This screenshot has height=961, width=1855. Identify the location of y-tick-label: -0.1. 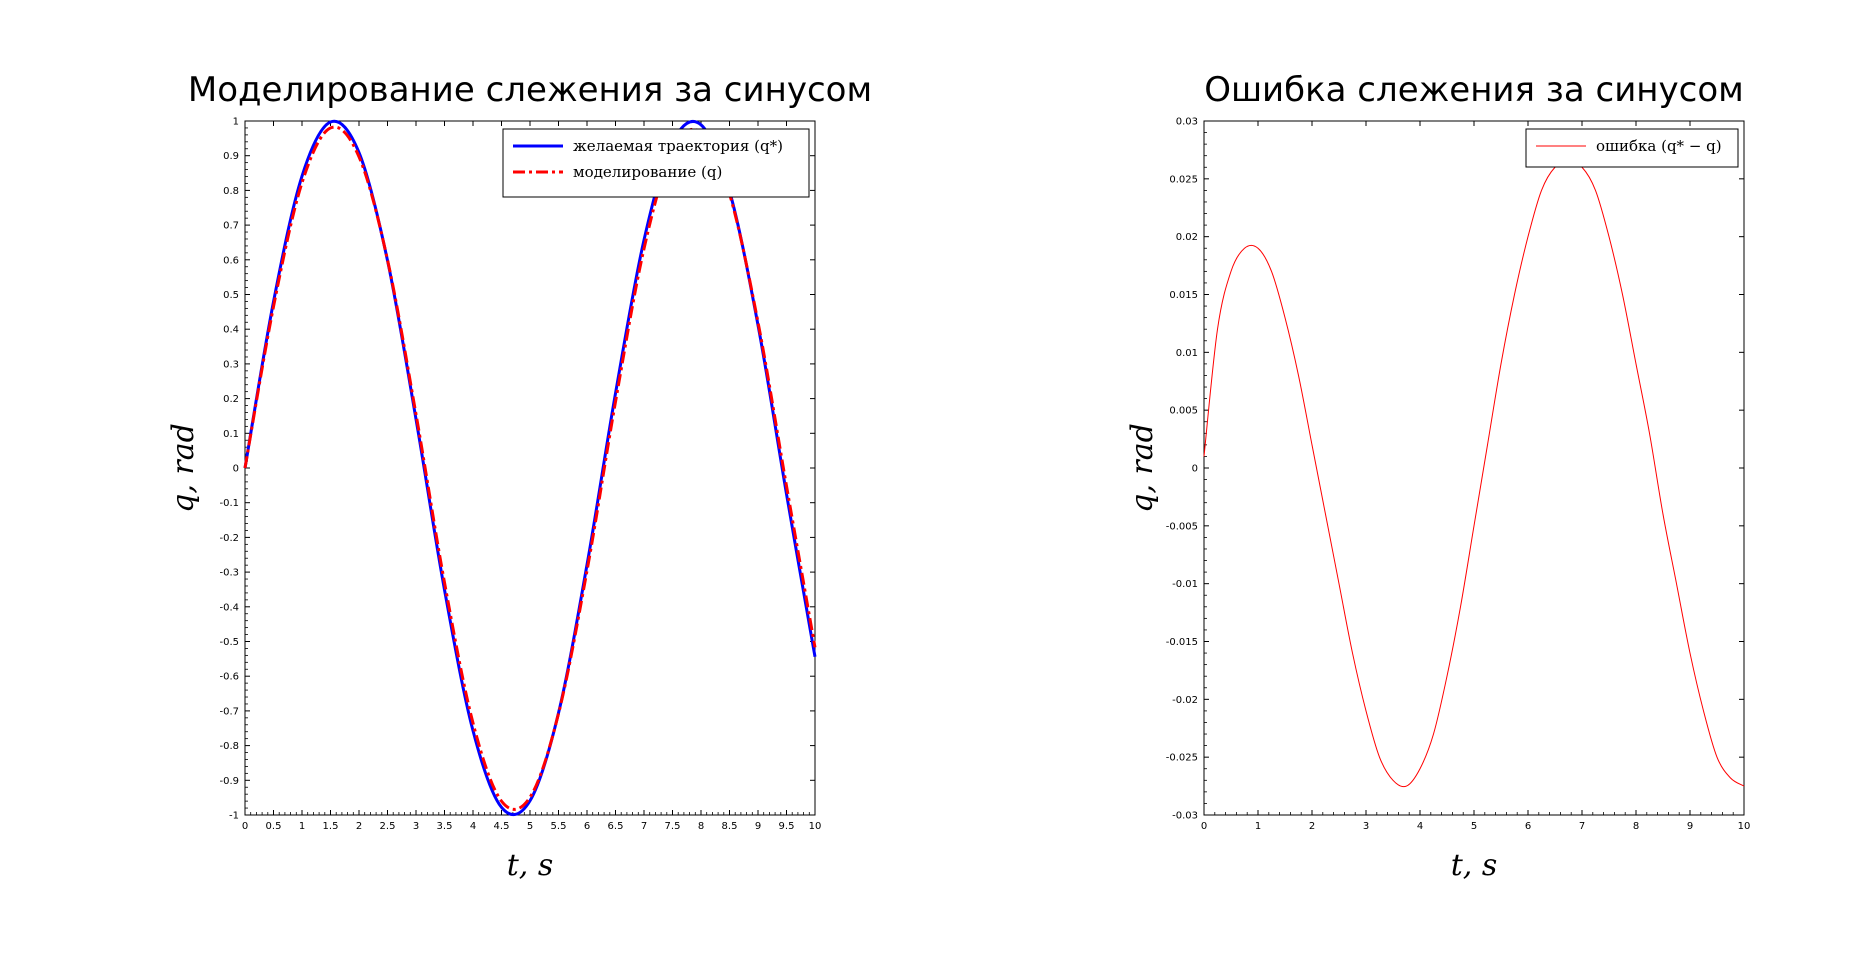
(229, 503).